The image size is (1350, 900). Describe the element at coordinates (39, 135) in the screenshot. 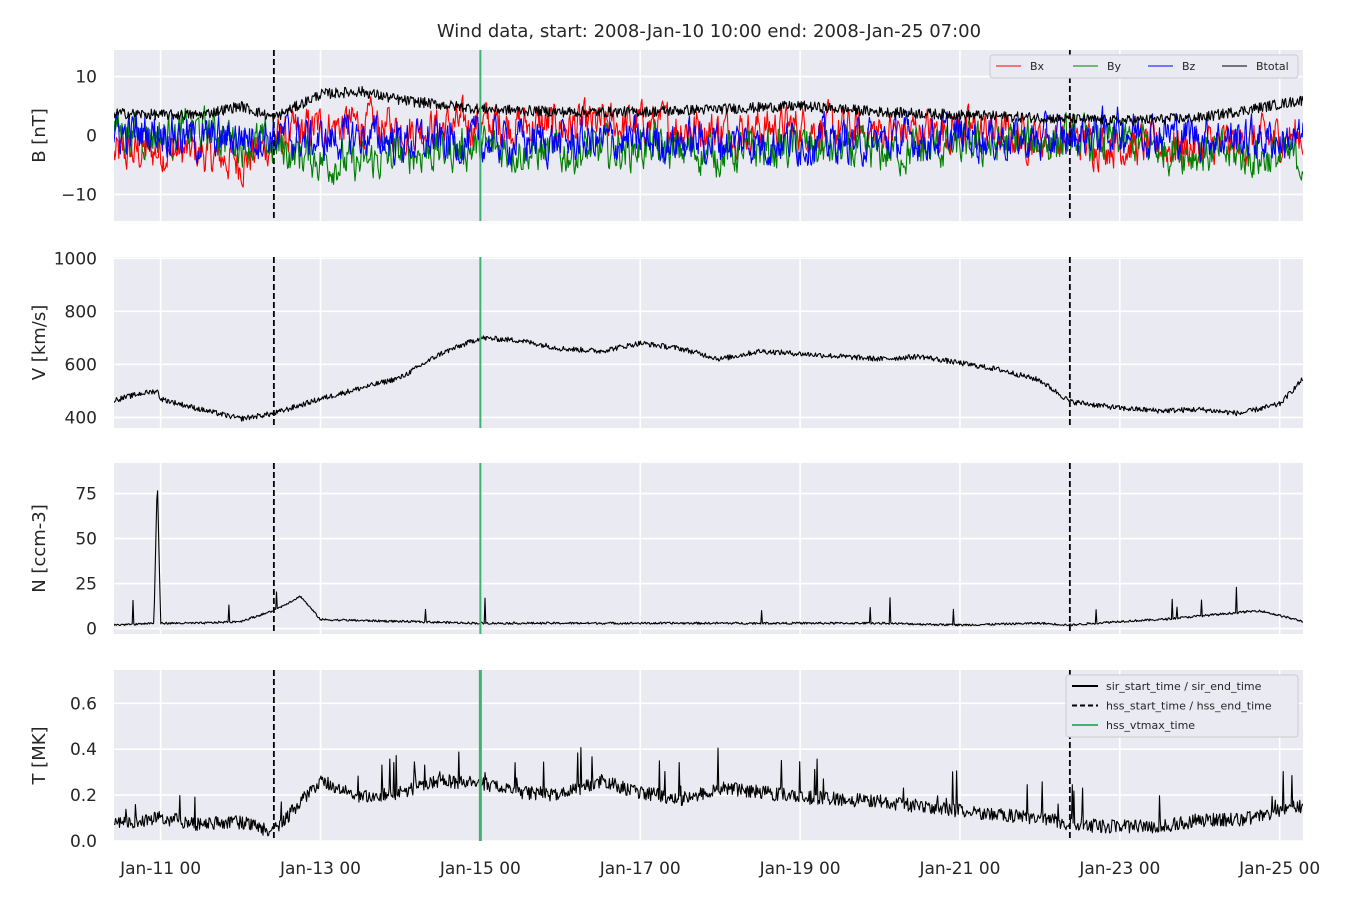

I see `y-axis-label: B [nT]` at that location.